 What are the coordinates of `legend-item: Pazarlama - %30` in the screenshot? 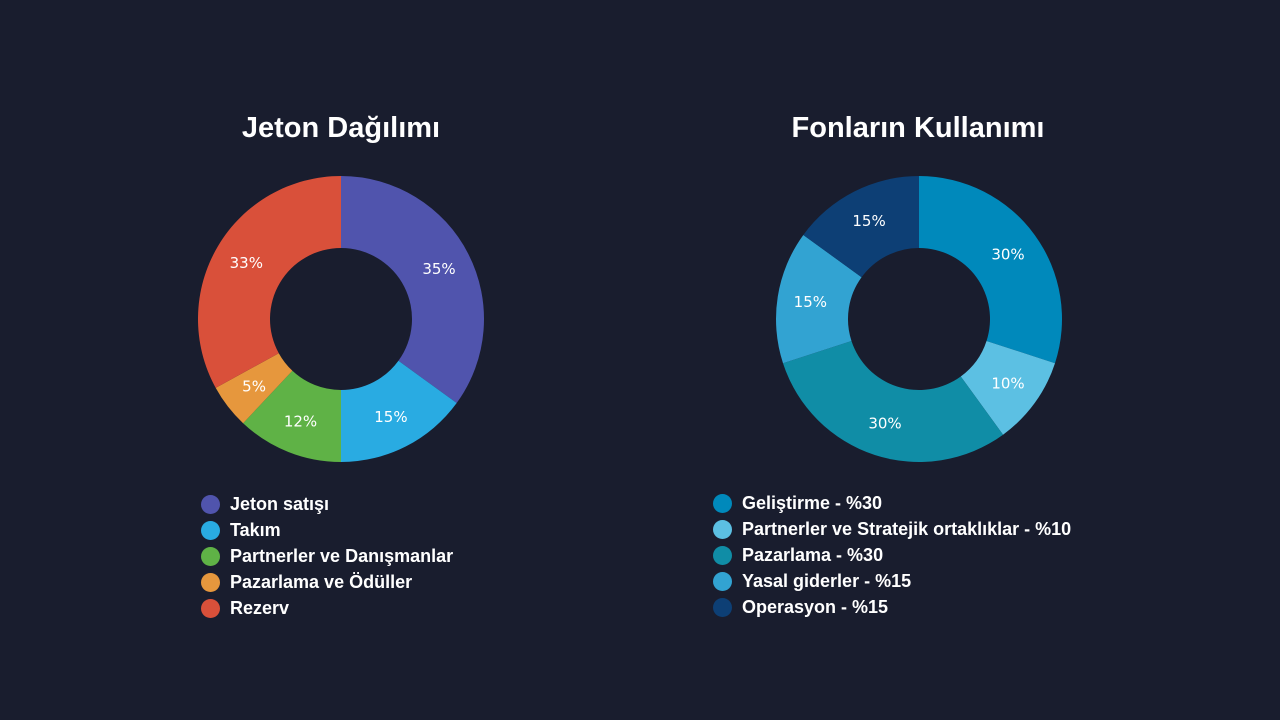 It's located at (892, 555).